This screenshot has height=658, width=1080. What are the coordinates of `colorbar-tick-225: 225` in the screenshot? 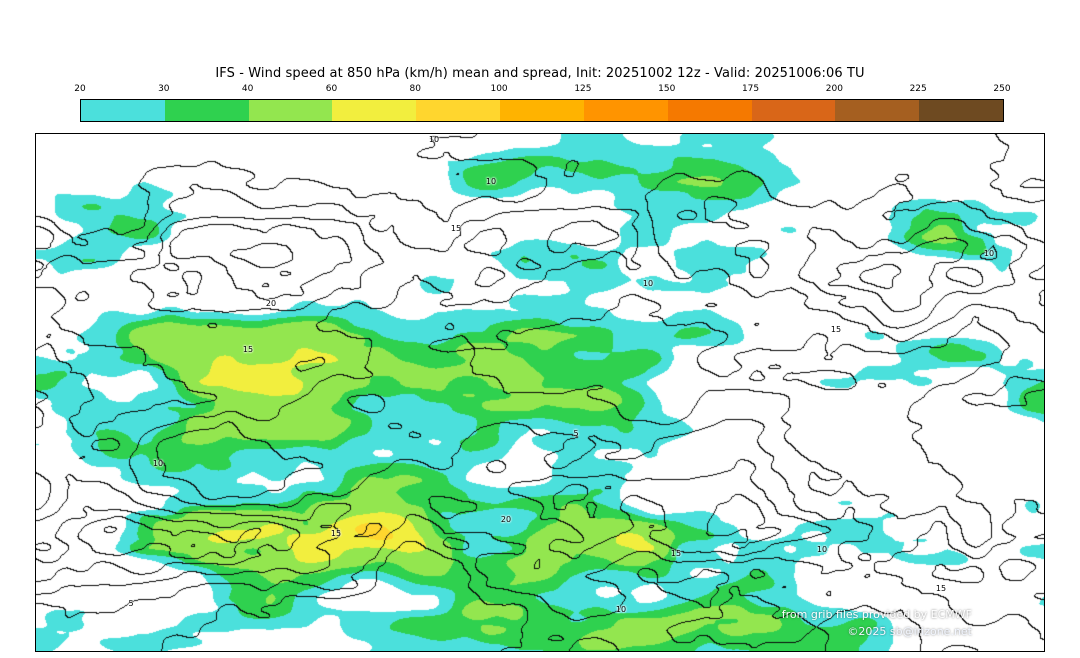 It's located at (918, 89).